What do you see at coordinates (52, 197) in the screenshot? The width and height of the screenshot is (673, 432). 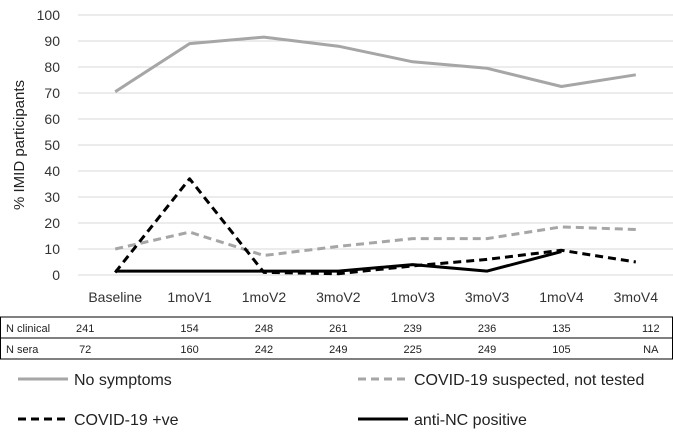 I see `y-tick-label: 30` at bounding box center [52, 197].